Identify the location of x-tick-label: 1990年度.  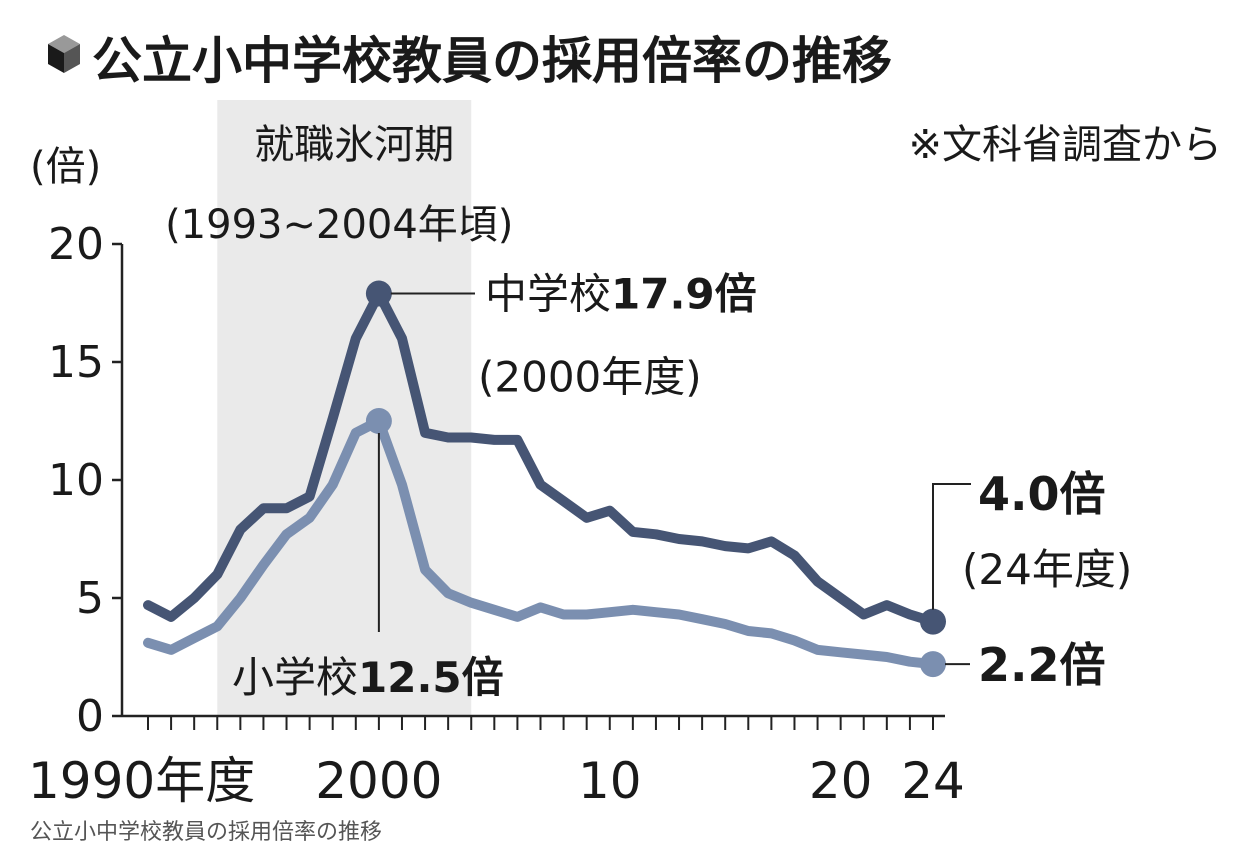
(141, 781).